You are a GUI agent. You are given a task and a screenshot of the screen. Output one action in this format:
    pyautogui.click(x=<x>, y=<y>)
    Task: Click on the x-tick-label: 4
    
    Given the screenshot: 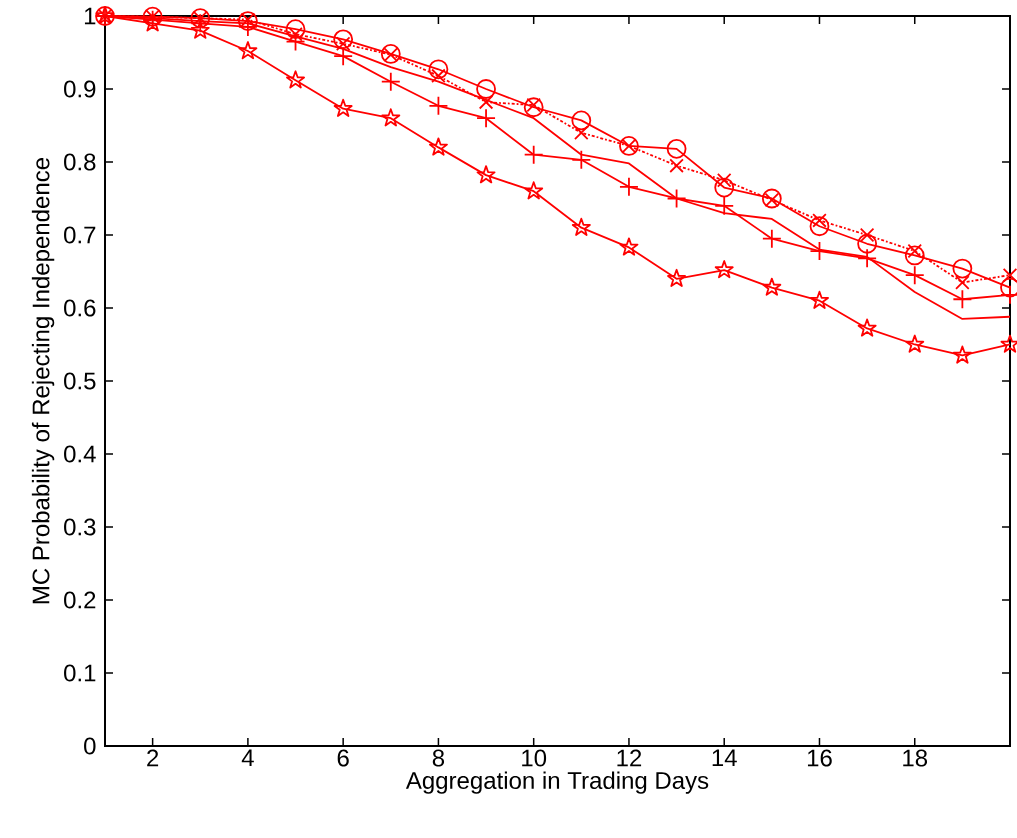 What is the action you would take?
    pyautogui.click(x=247, y=758)
    